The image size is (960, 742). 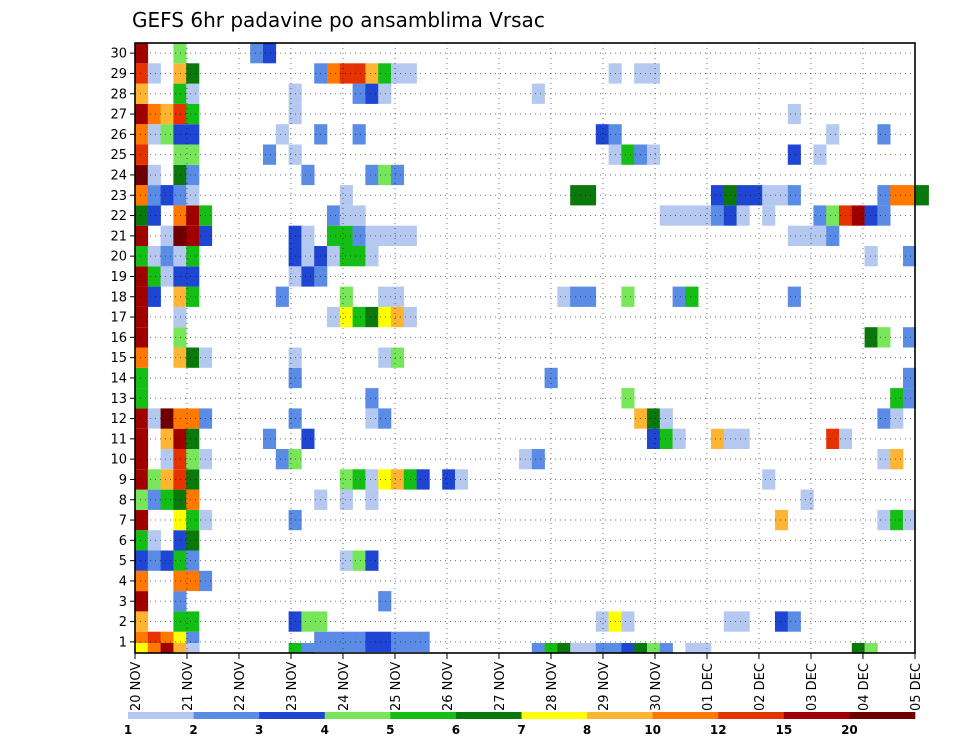 I want to click on y-tick-label: 14, so click(x=118, y=378).